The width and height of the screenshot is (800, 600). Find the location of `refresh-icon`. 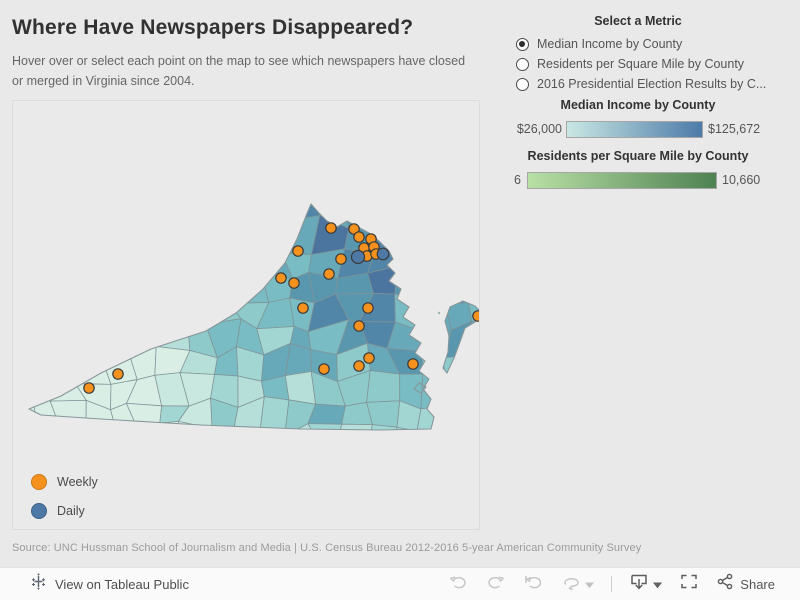

refresh-icon is located at coordinates (571, 584).